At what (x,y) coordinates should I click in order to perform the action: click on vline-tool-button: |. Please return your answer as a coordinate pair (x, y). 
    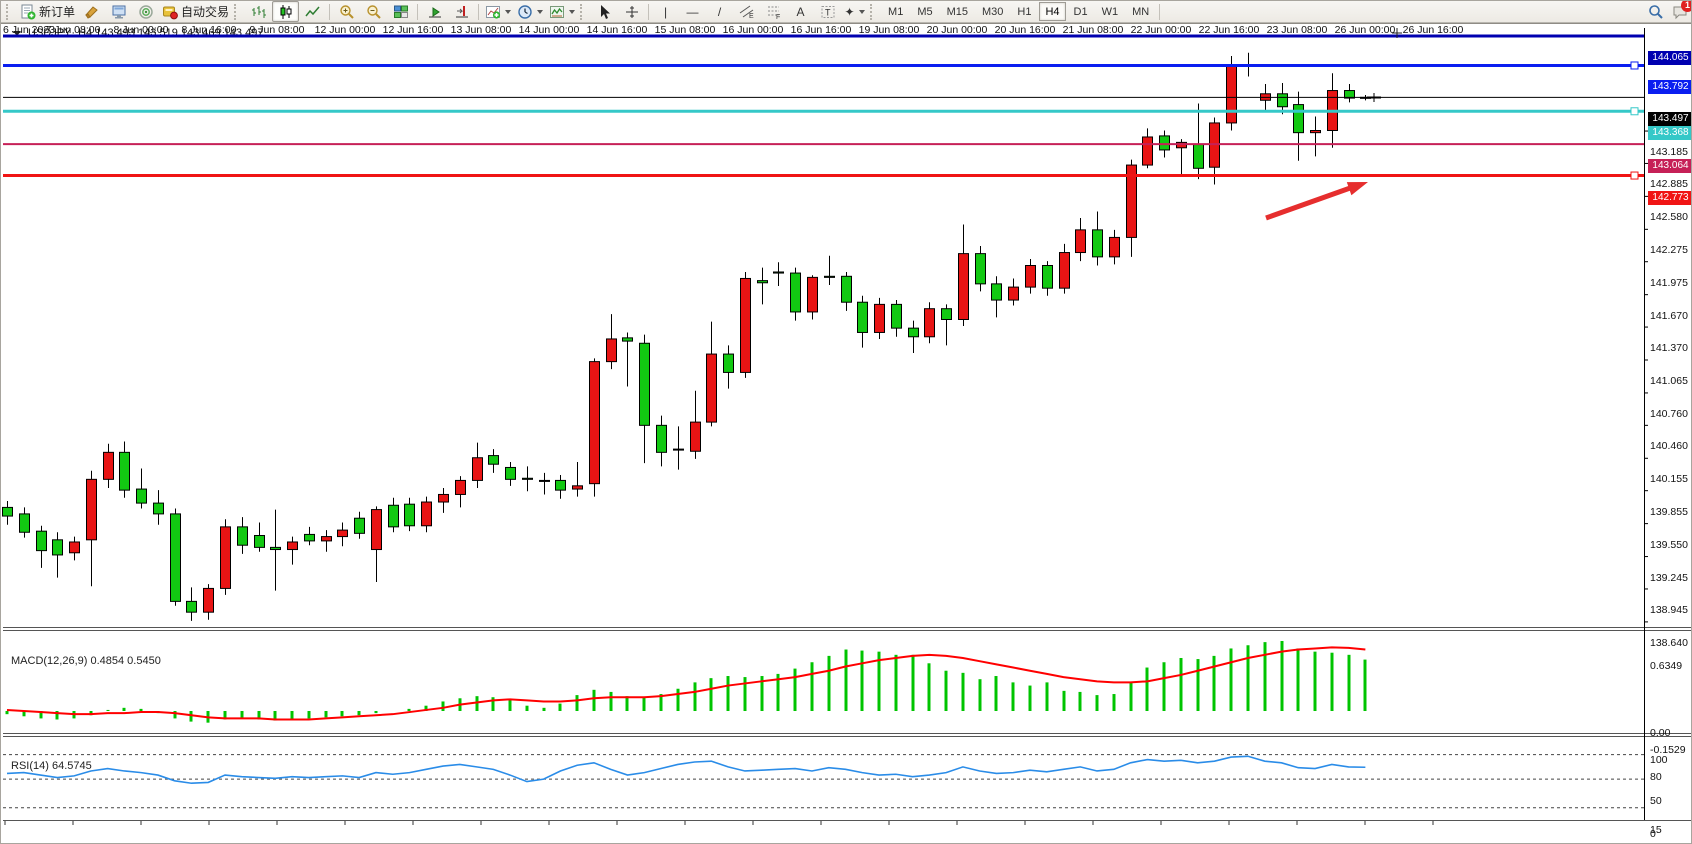
    Looking at the image, I should click on (665, 11).